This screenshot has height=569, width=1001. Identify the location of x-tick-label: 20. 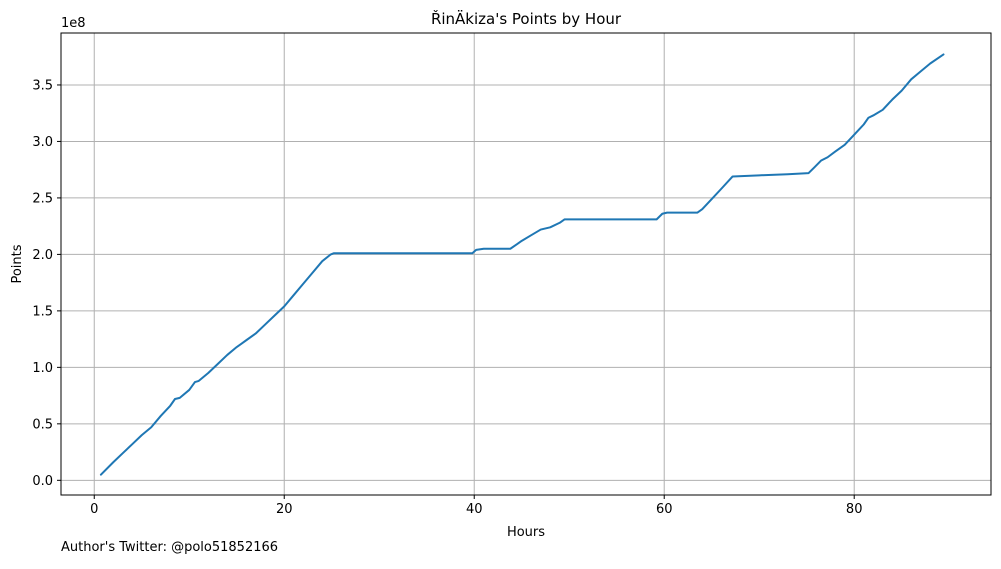
(284, 509).